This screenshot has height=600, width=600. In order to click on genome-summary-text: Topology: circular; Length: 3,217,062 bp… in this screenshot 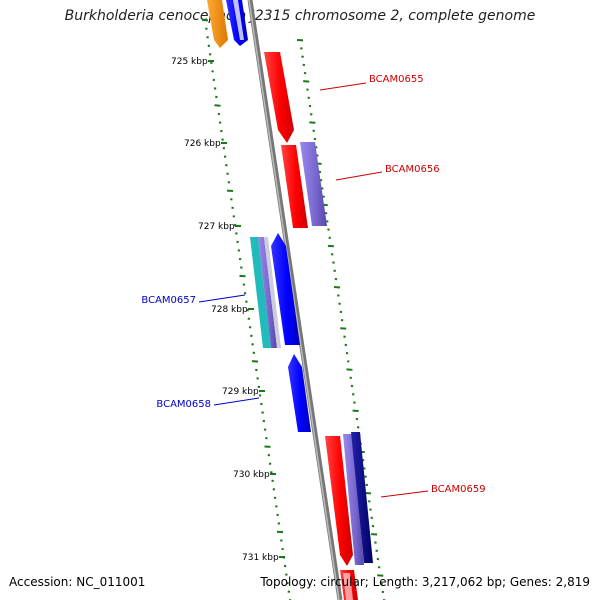, I will do `click(425, 582)`.